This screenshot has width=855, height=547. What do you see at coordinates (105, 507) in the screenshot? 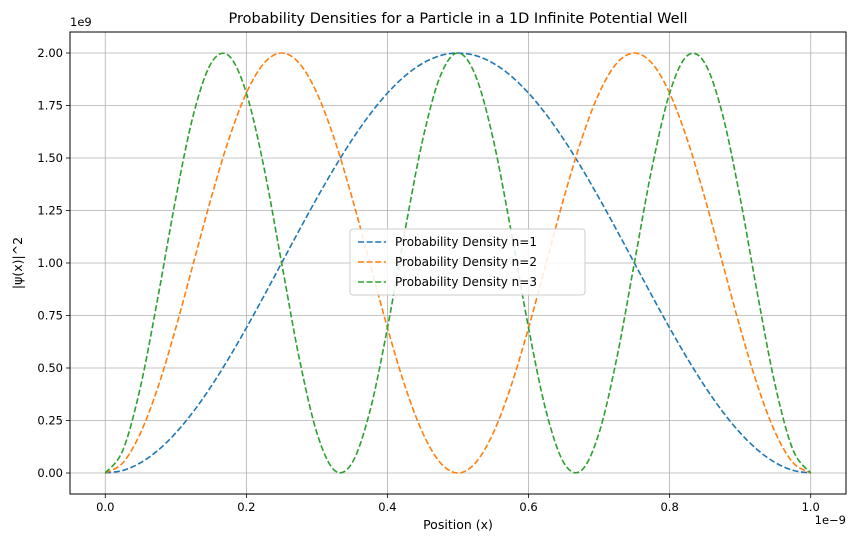
I see `x-tick-label: 0.0` at bounding box center [105, 507].